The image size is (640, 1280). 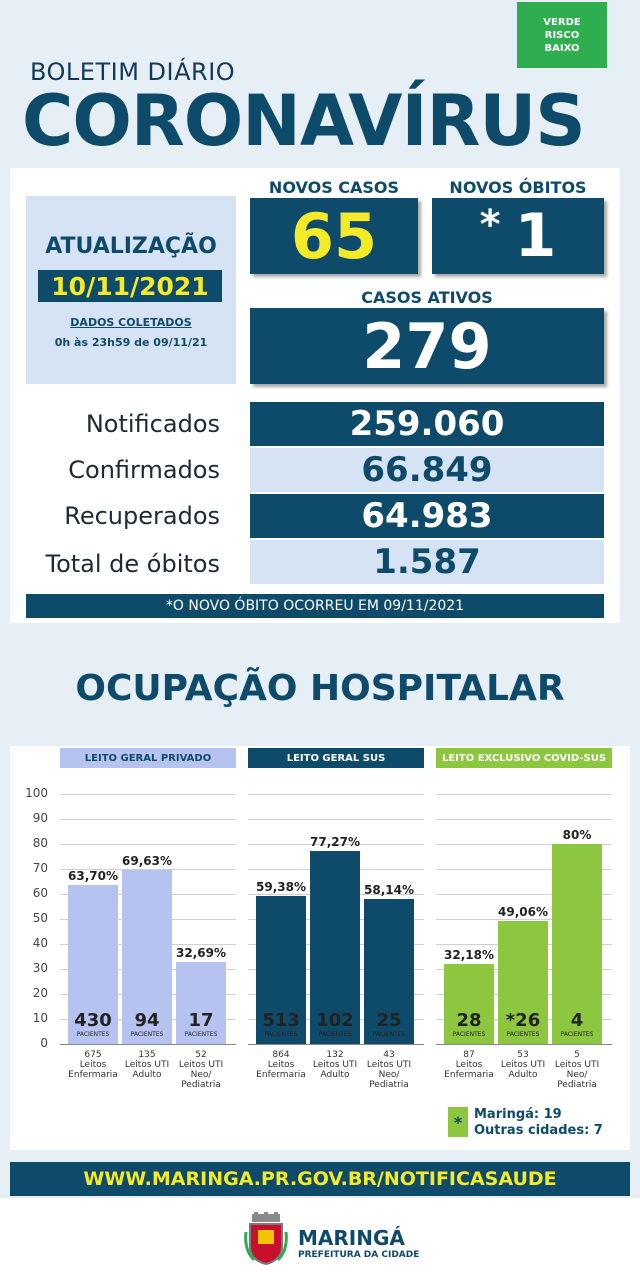 I want to click on death-footnote: *O NOVO ÓBITO OCORREU EM 09/11/2021, so click(x=315, y=606).